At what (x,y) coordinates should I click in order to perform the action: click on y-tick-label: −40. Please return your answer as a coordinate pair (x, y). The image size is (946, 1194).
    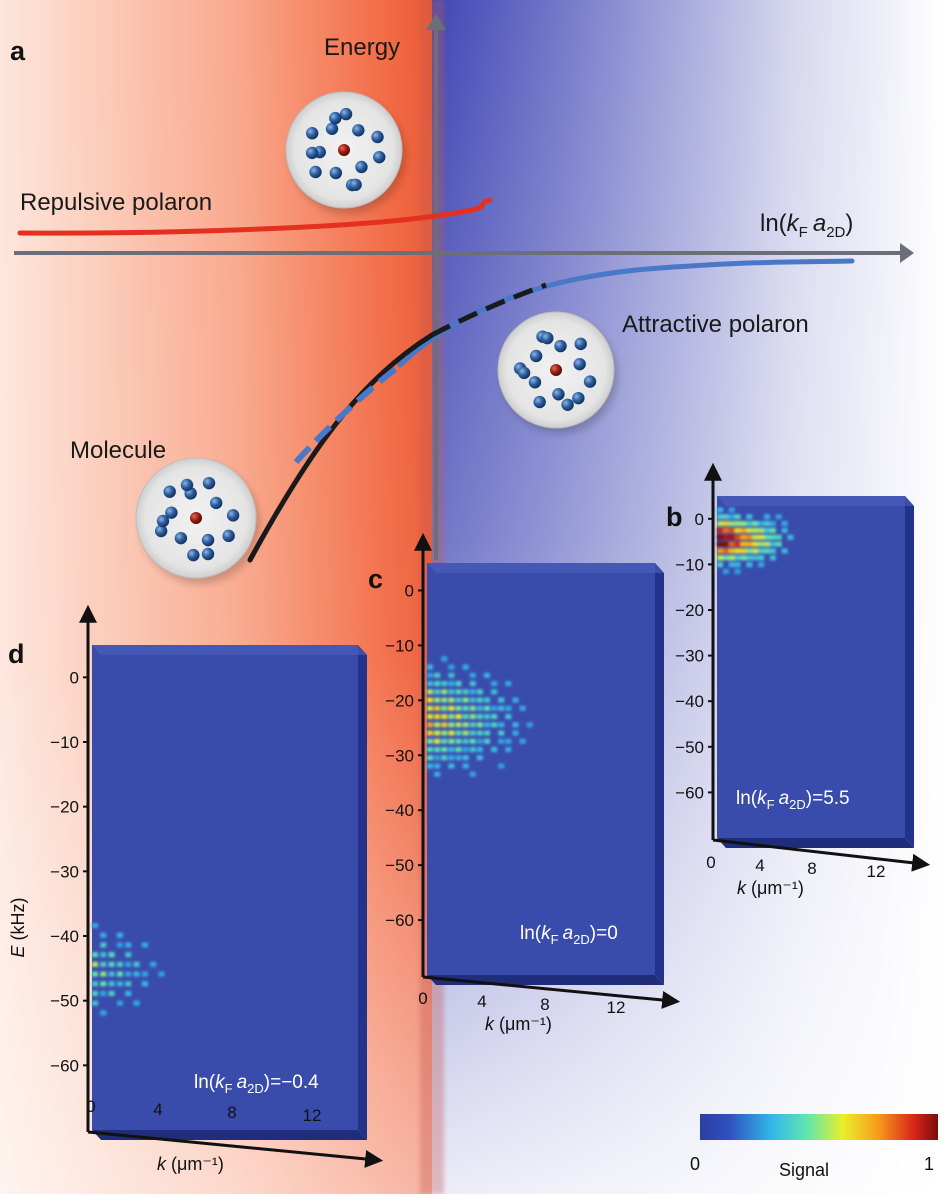
    Looking at the image, I should click on (399, 810).